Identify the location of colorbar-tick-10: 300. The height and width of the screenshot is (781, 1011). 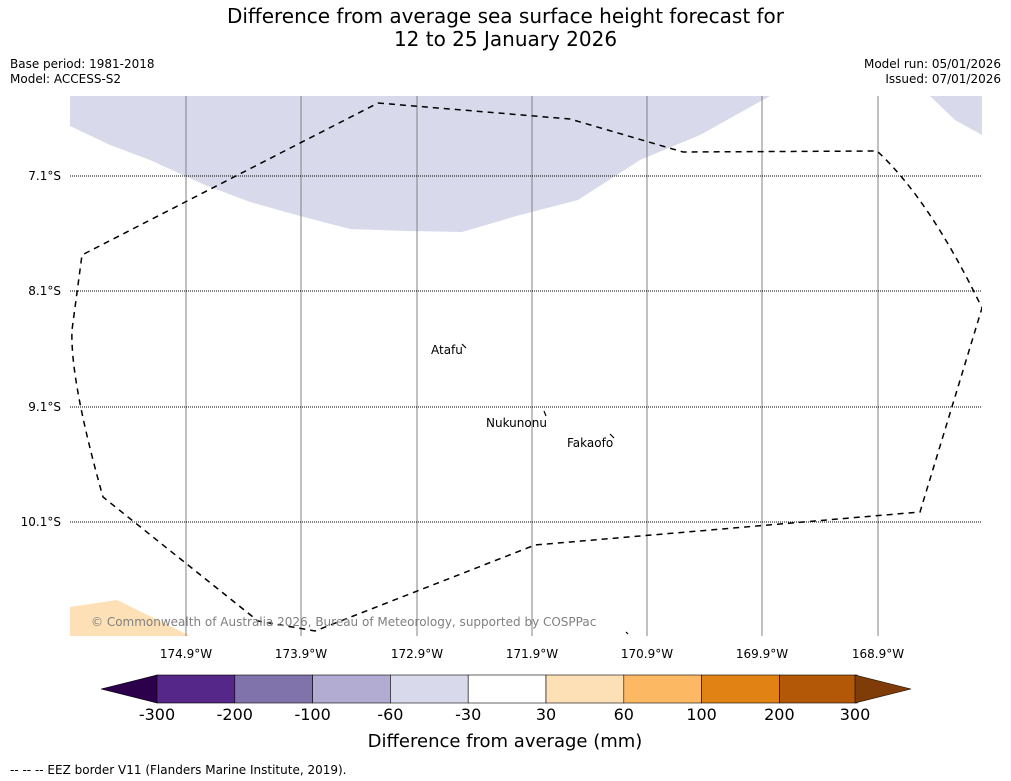
(855, 714).